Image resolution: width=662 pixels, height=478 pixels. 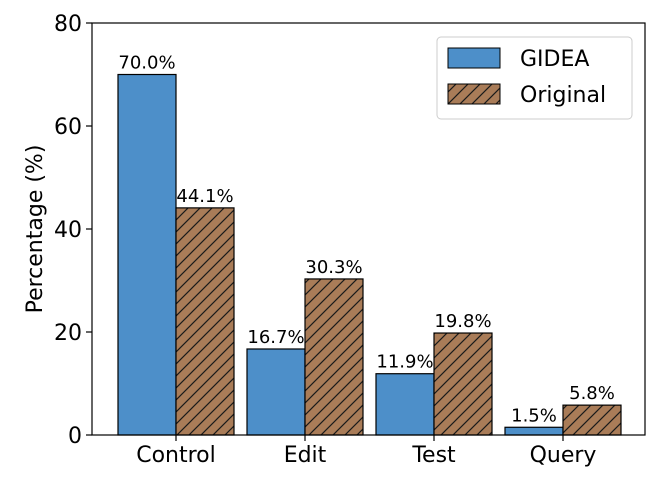 I want to click on data-label-original-control: 44.1%, so click(x=204, y=196).